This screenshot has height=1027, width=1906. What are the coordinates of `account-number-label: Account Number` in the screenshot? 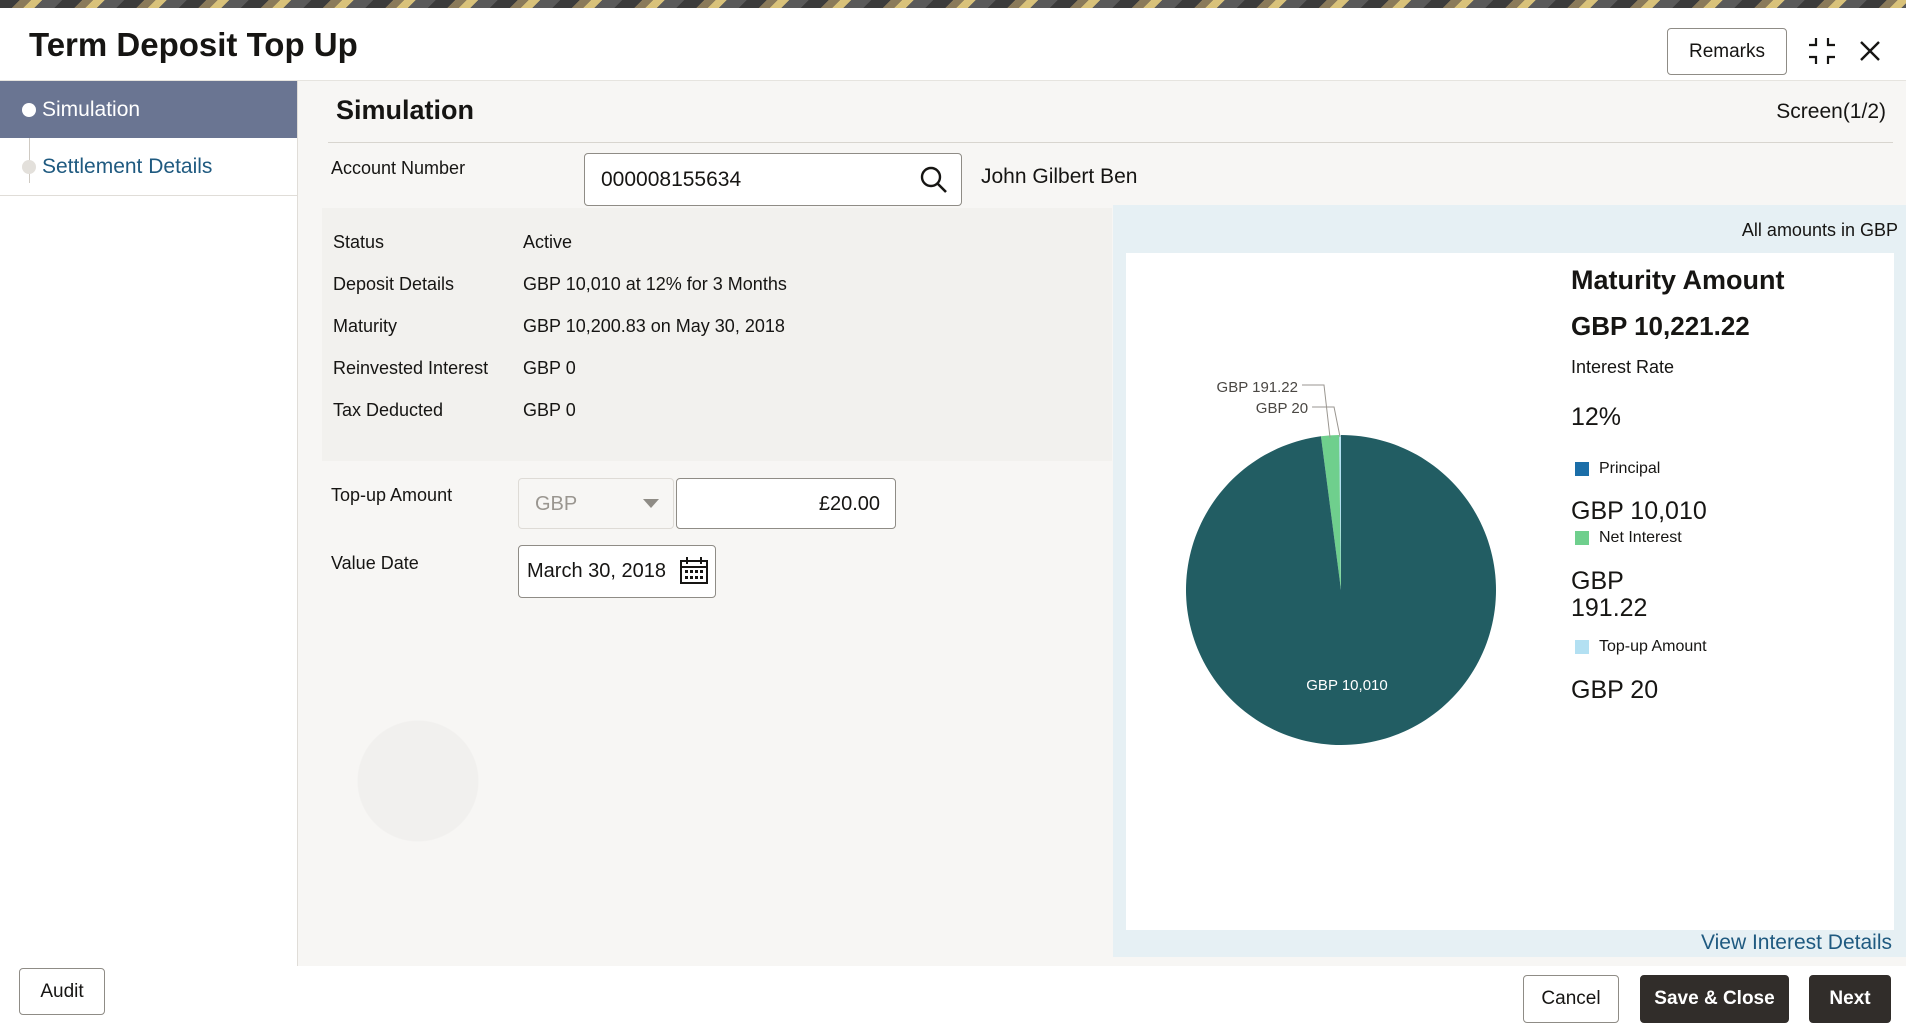 It's located at (398, 168).